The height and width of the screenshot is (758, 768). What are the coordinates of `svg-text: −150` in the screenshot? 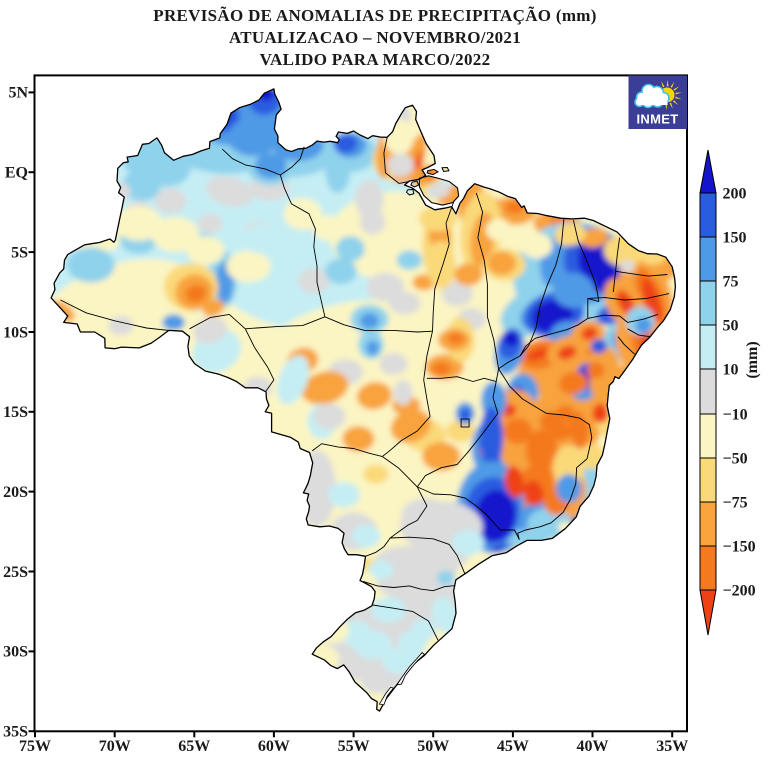 It's located at (739, 547).